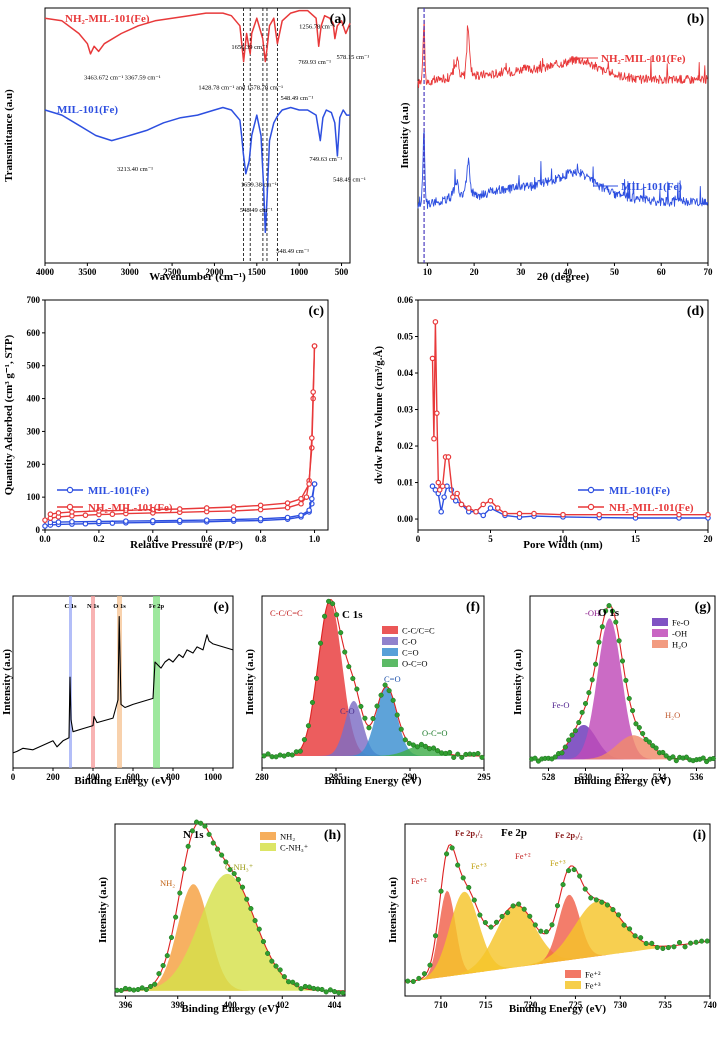  Describe the element at coordinates (568, 272) in the screenshot. I see `x-tick-label: 40` at that location.